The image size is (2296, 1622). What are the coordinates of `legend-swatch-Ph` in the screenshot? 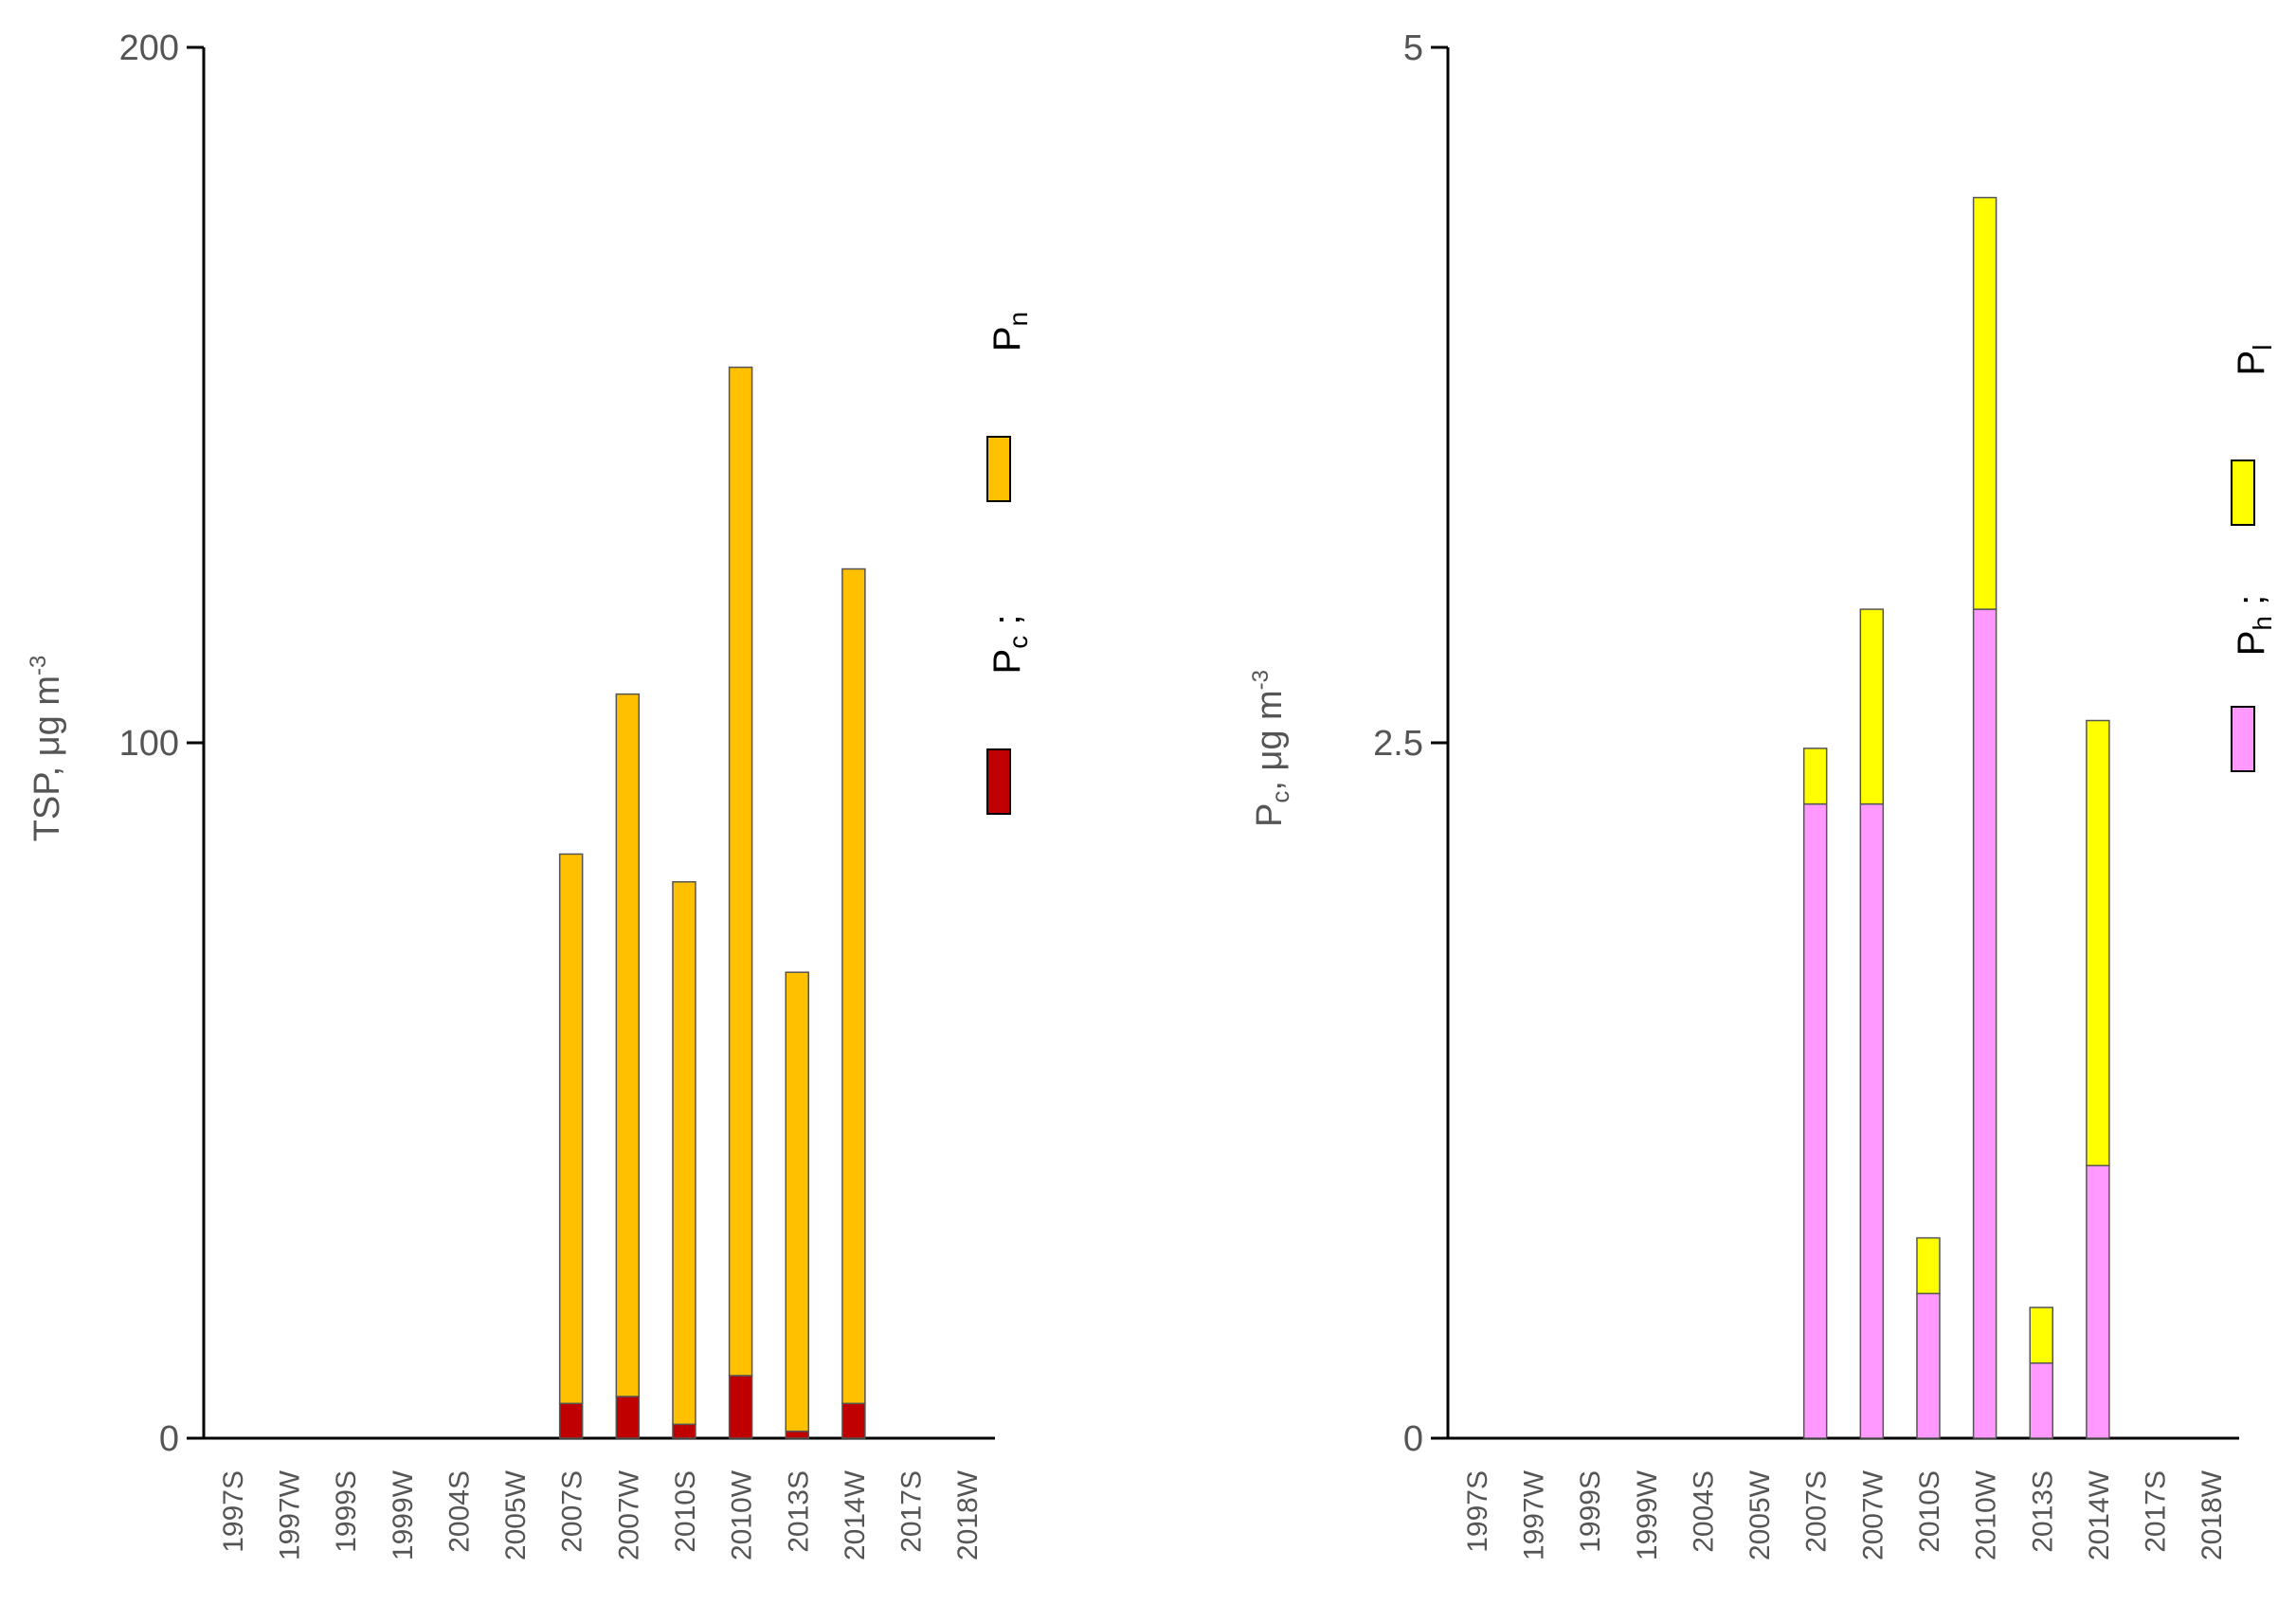 It's located at (2243, 739).